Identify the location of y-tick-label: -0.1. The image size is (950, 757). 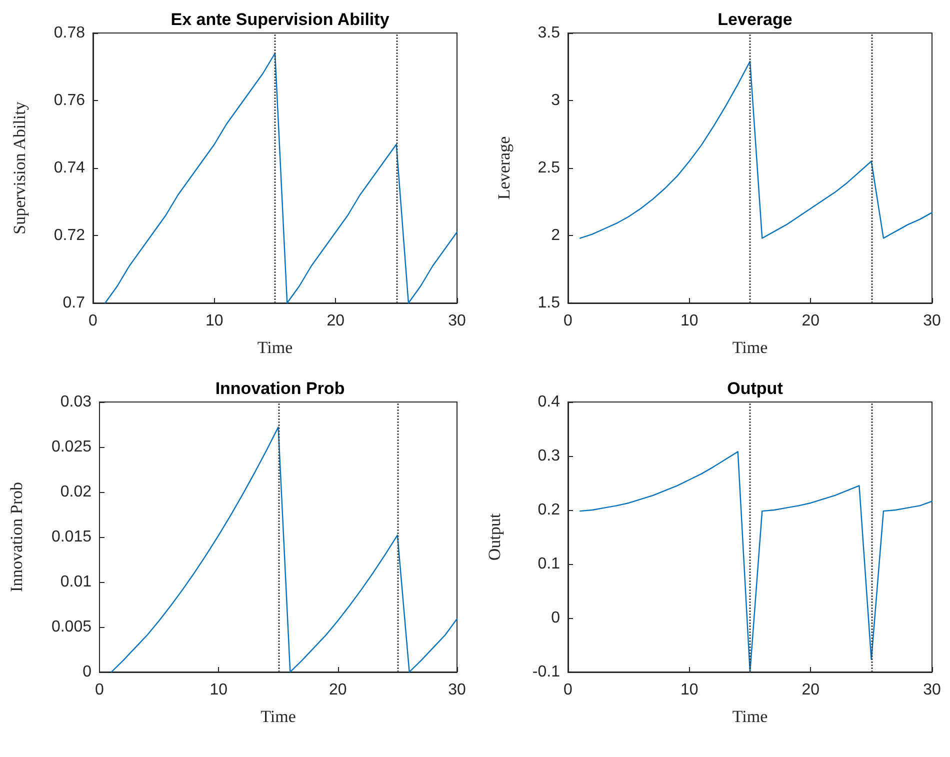
(546, 672).